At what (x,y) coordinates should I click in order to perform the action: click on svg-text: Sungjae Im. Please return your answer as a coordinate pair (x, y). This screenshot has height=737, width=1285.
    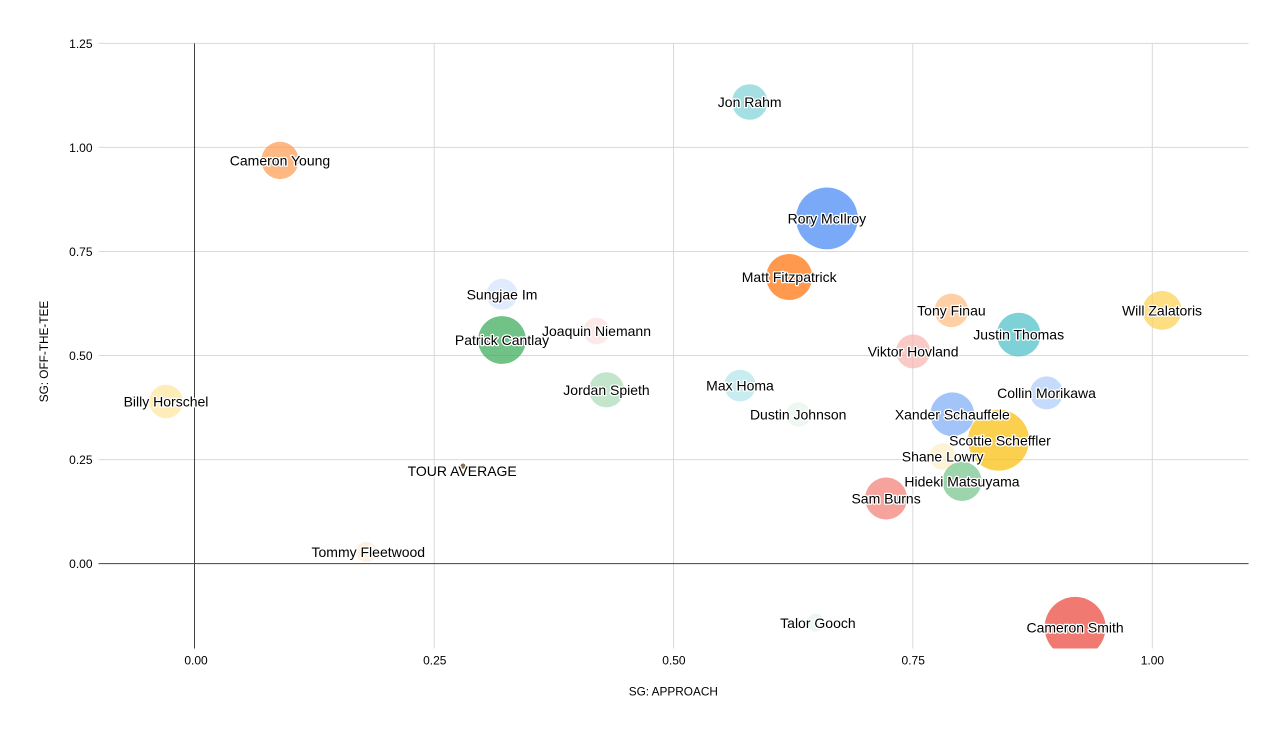
    Looking at the image, I should click on (502, 294).